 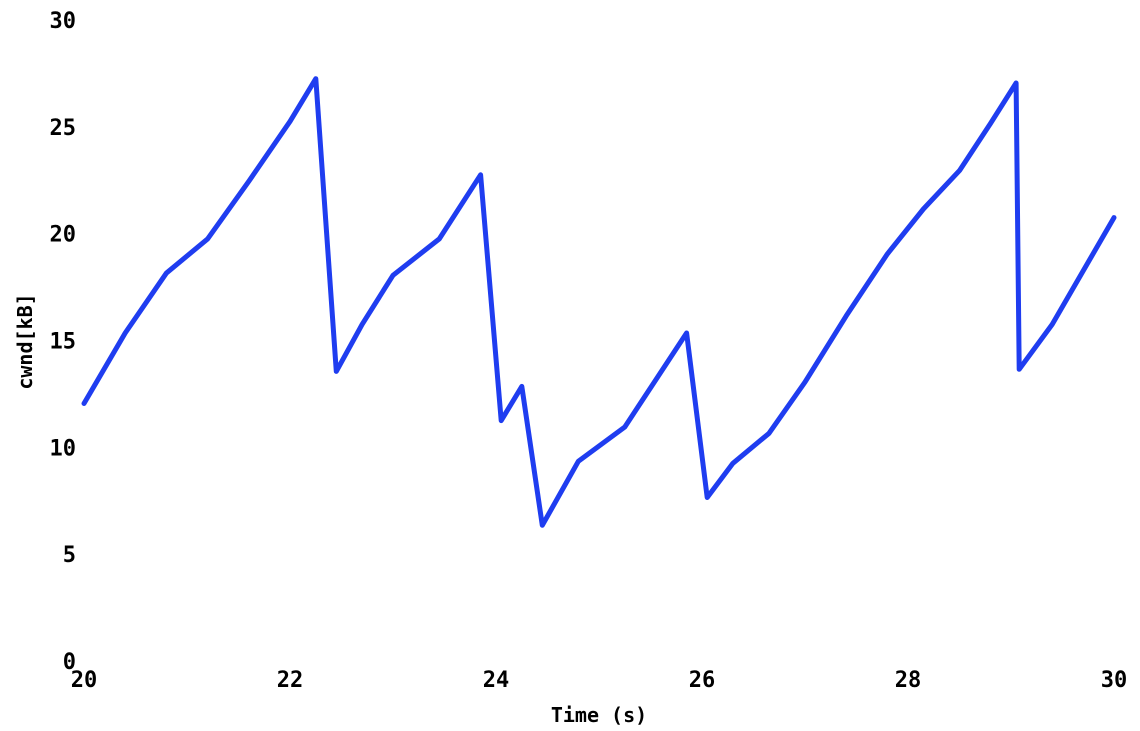 What do you see at coordinates (69, 662) in the screenshot?
I see `y-tick-label: 0` at bounding box center [69, 662].